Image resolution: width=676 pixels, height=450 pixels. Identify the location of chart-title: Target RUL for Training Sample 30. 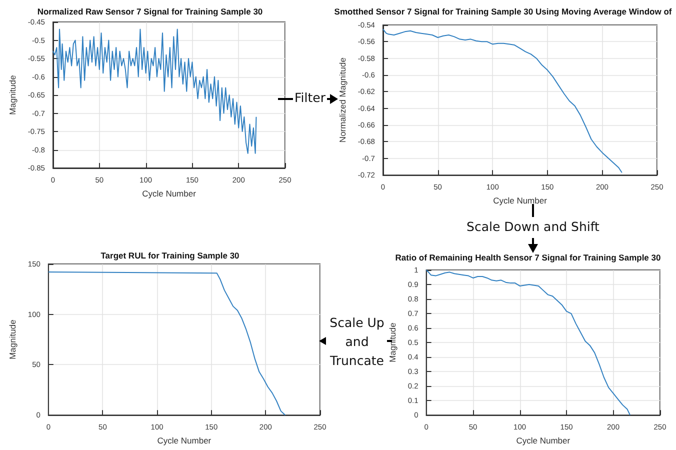
(170, 255).